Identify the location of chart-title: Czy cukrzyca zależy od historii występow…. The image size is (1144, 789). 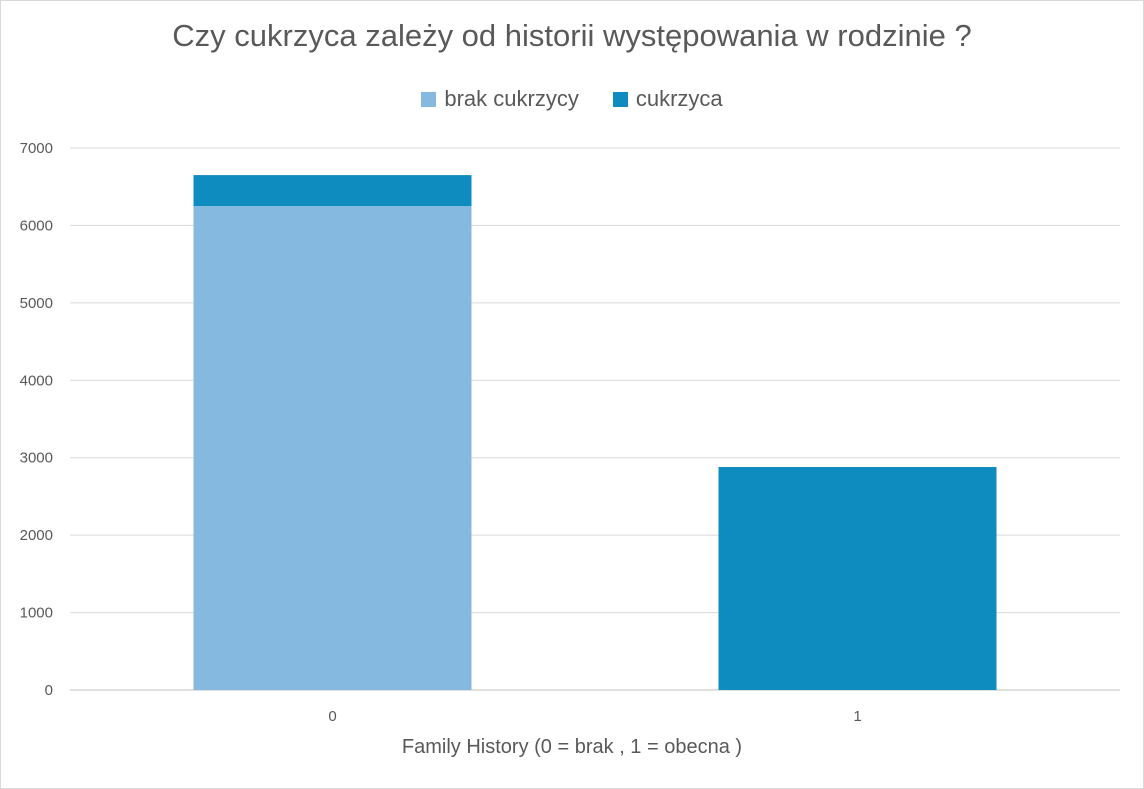
(572, 35).